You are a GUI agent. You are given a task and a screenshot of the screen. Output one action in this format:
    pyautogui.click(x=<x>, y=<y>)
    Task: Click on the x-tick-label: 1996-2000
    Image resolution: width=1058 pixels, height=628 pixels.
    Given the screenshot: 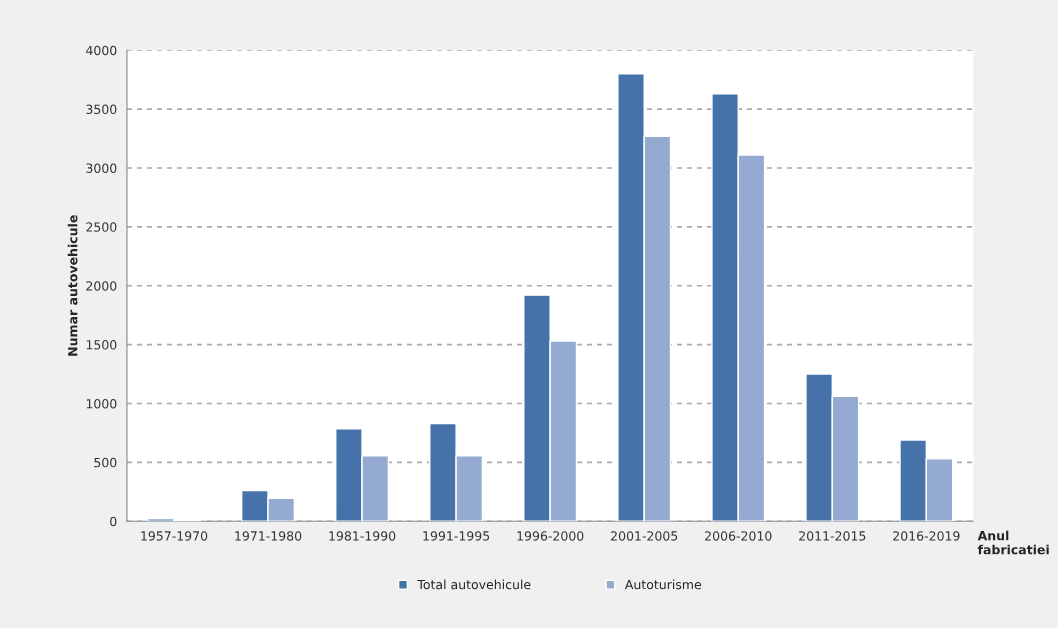 What is the action you would take?
    pyautogui.click(x=550, y=536)
    